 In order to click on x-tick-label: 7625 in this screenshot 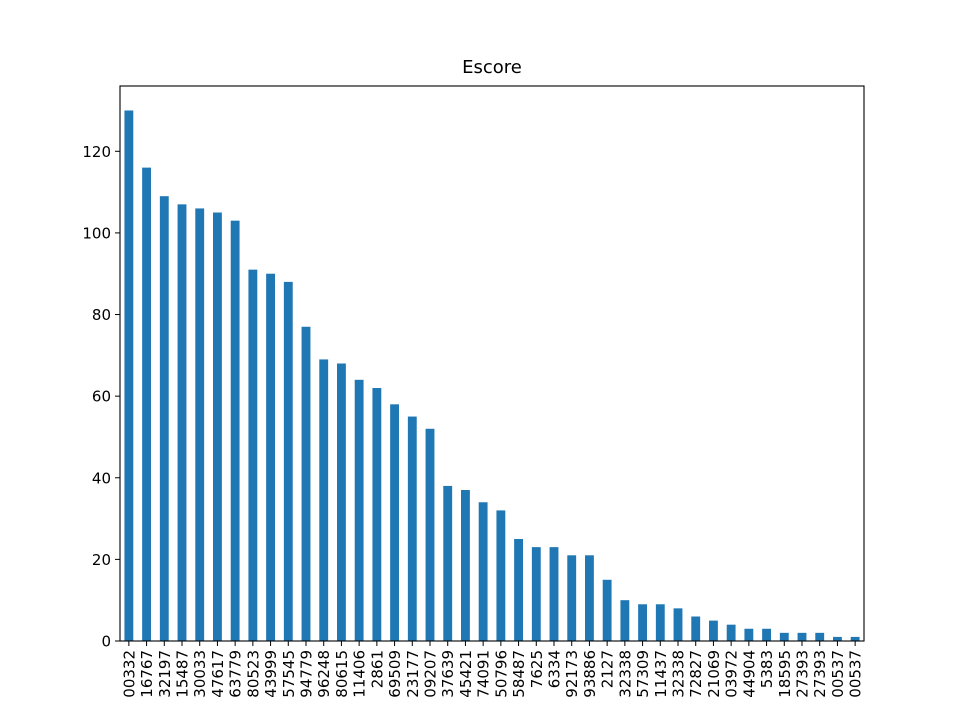, I will do `click(537, 669)`.